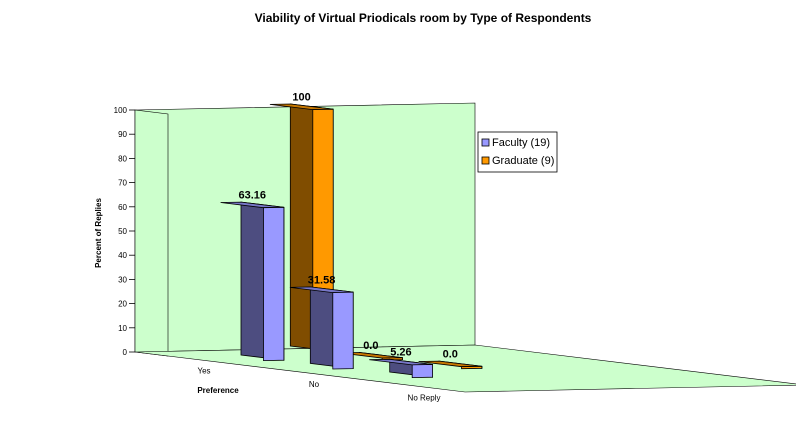 The width and height of the screenshot is (796, 421). I want to click on y-tick-label: 40, so click(122, 255).